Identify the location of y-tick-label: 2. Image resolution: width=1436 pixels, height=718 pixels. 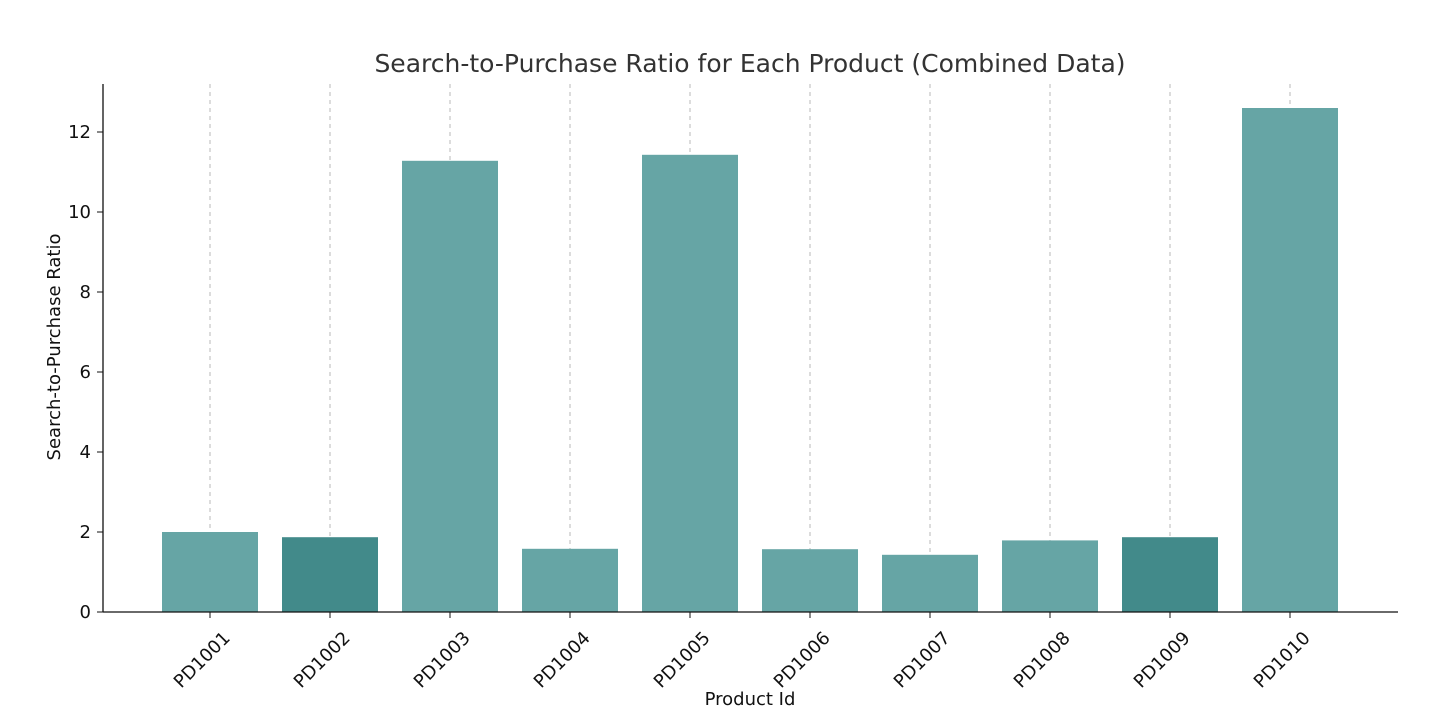
(85, 532).